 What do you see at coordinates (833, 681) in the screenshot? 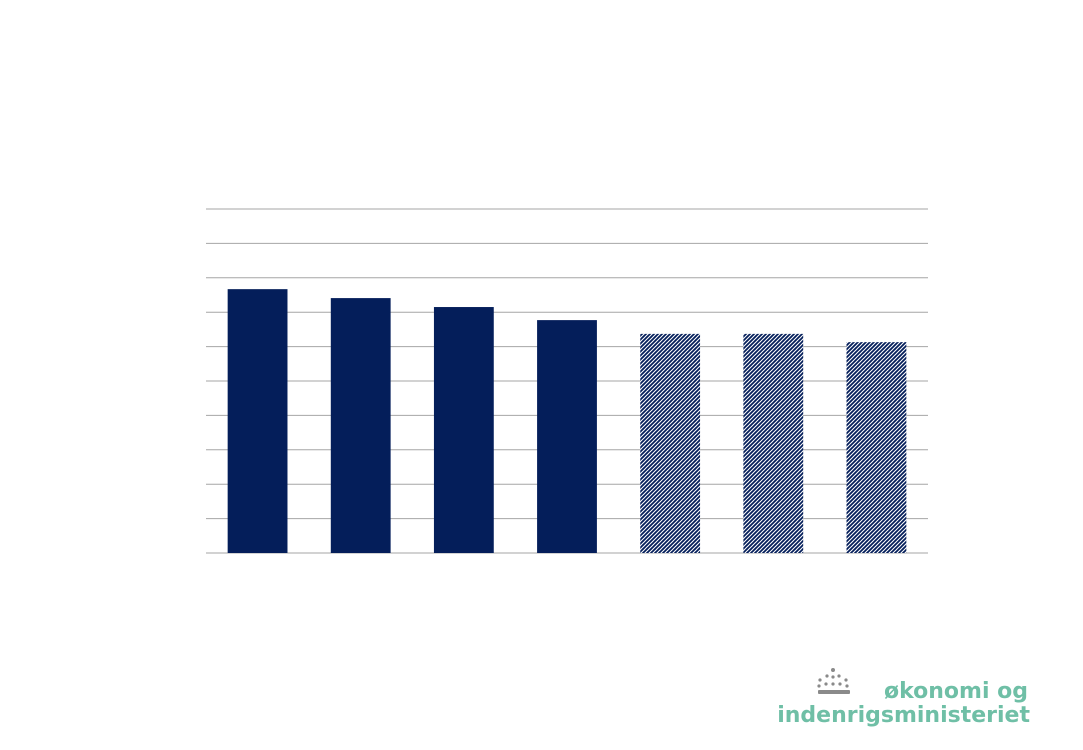
I see `crown-icon` at bounding box center [833, 681].